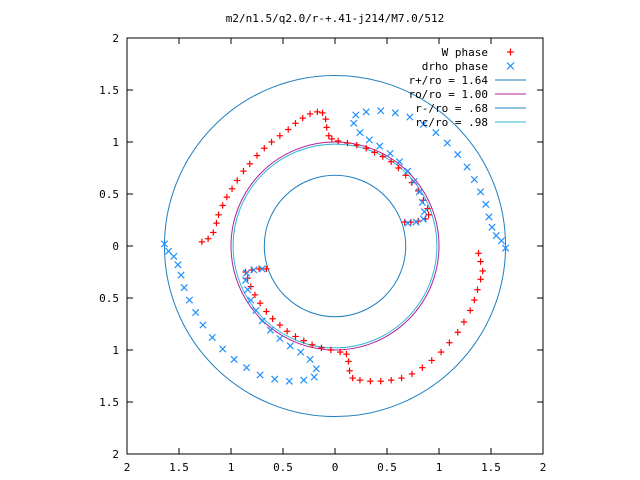  I want to click on x-tick-label: 2, so click(543, 467).